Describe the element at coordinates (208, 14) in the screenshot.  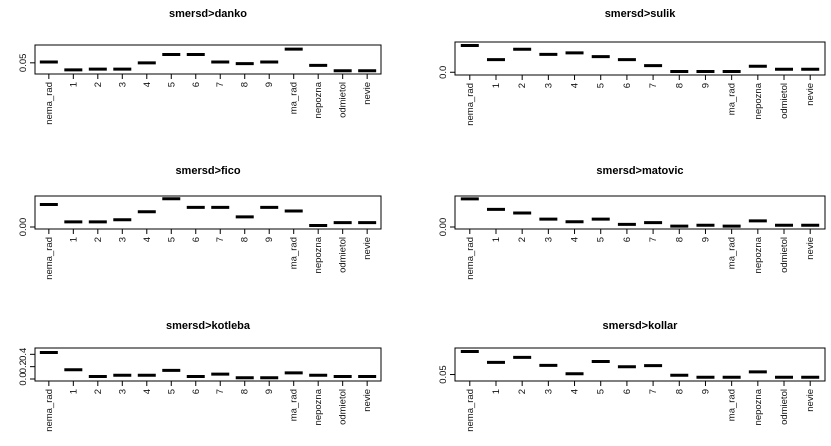
I see `panel-title: smersd>danko` at that location.